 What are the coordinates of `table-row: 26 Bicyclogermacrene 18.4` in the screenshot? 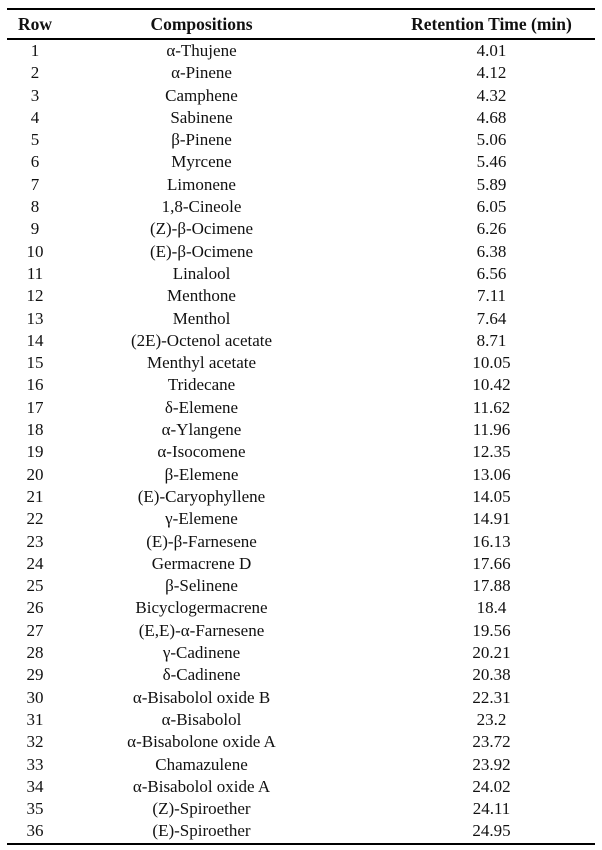 It's located at (301, 608).